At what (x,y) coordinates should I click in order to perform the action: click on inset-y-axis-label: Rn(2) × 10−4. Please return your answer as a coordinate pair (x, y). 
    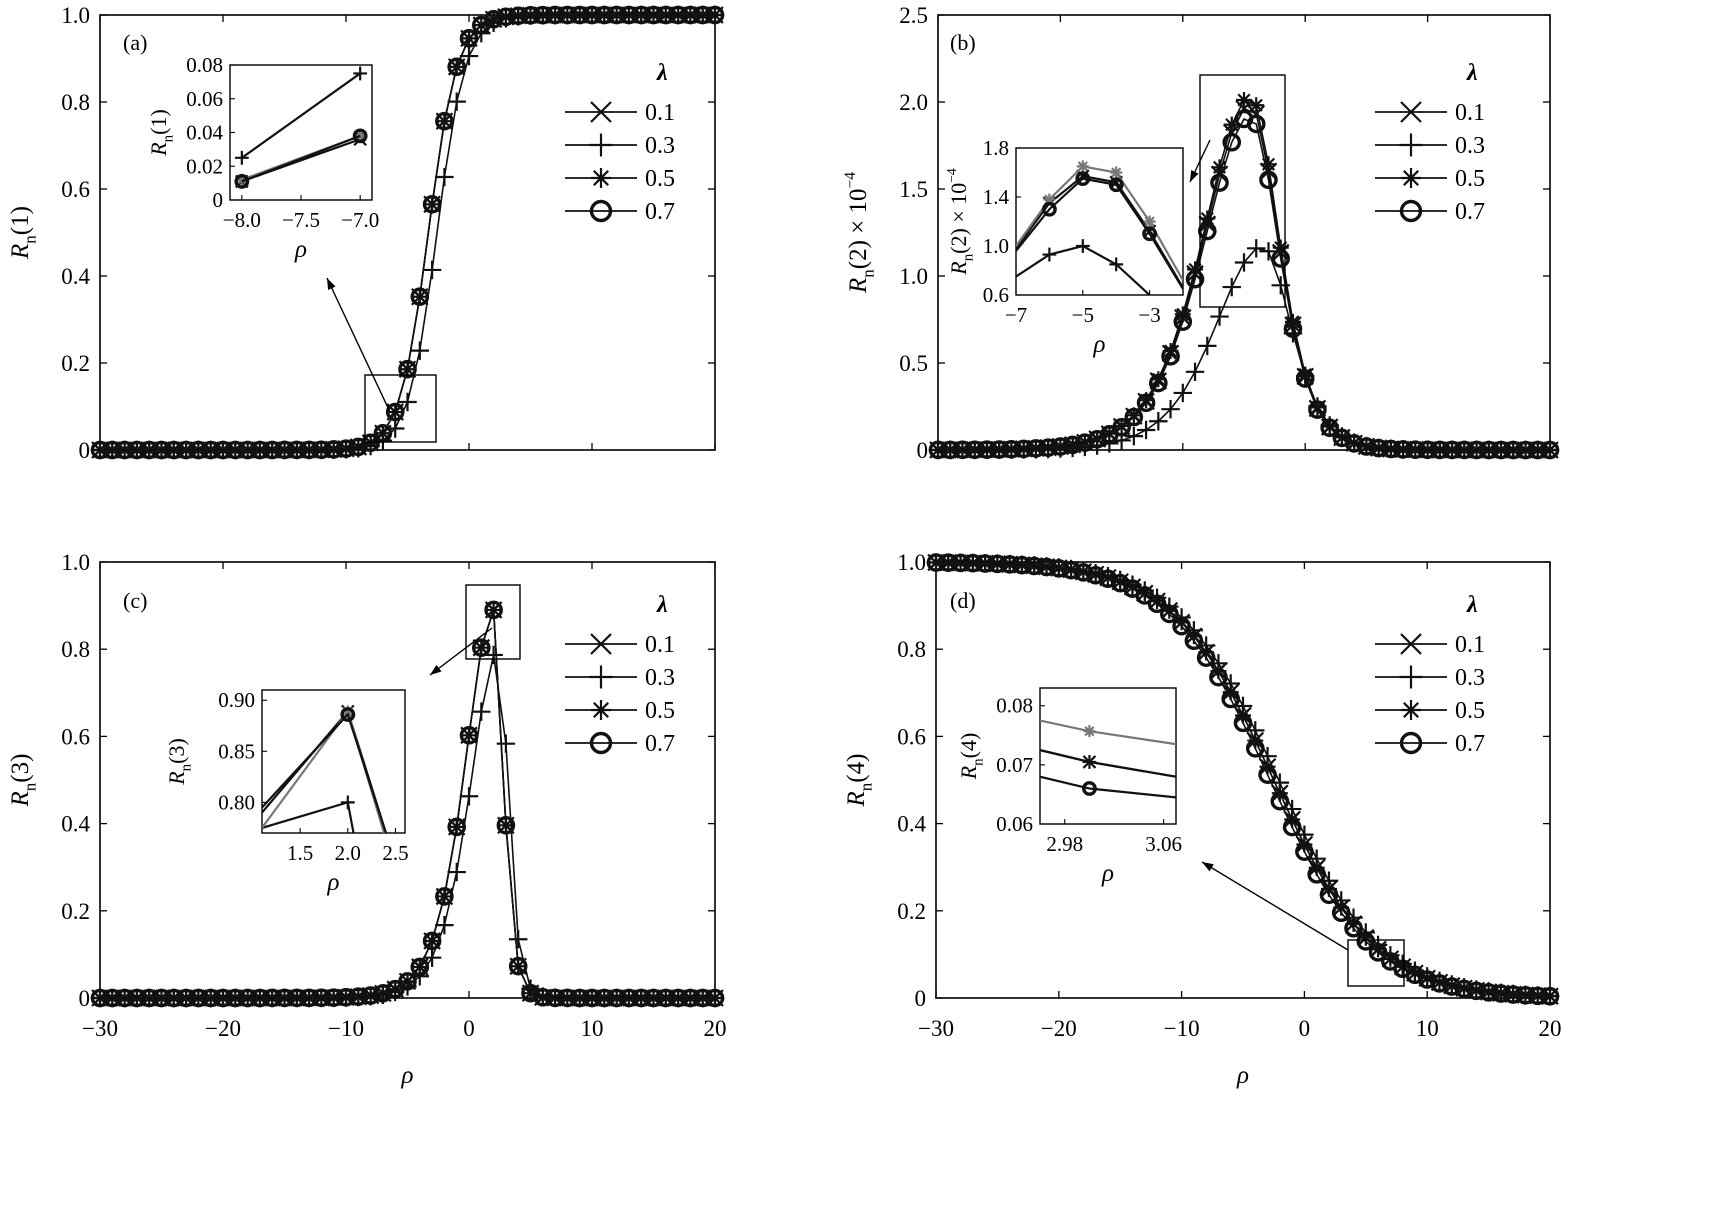
    Looking at the image, I should click on (960, 222).